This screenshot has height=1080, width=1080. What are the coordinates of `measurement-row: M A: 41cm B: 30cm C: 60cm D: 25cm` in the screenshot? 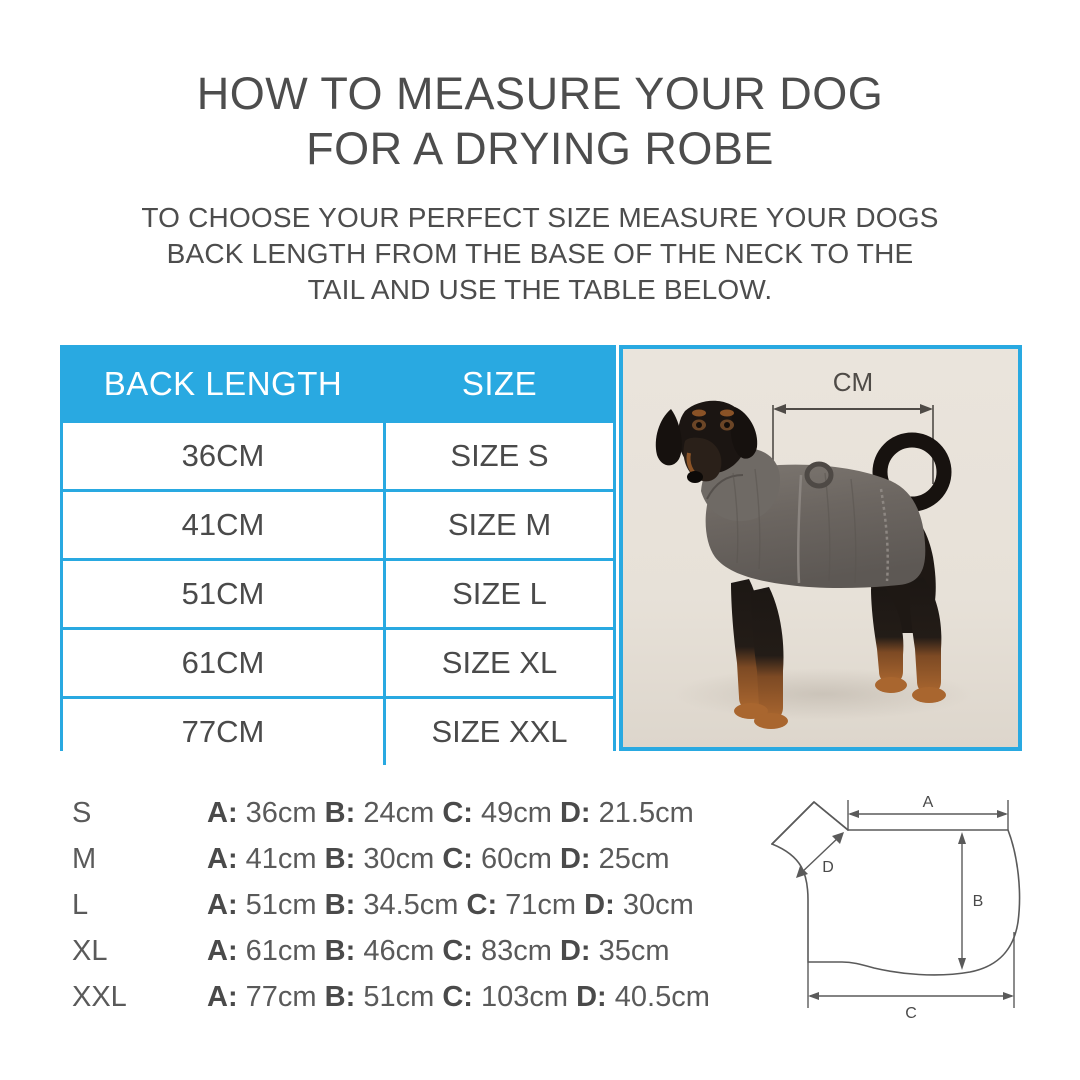 It's located at (412, 859).